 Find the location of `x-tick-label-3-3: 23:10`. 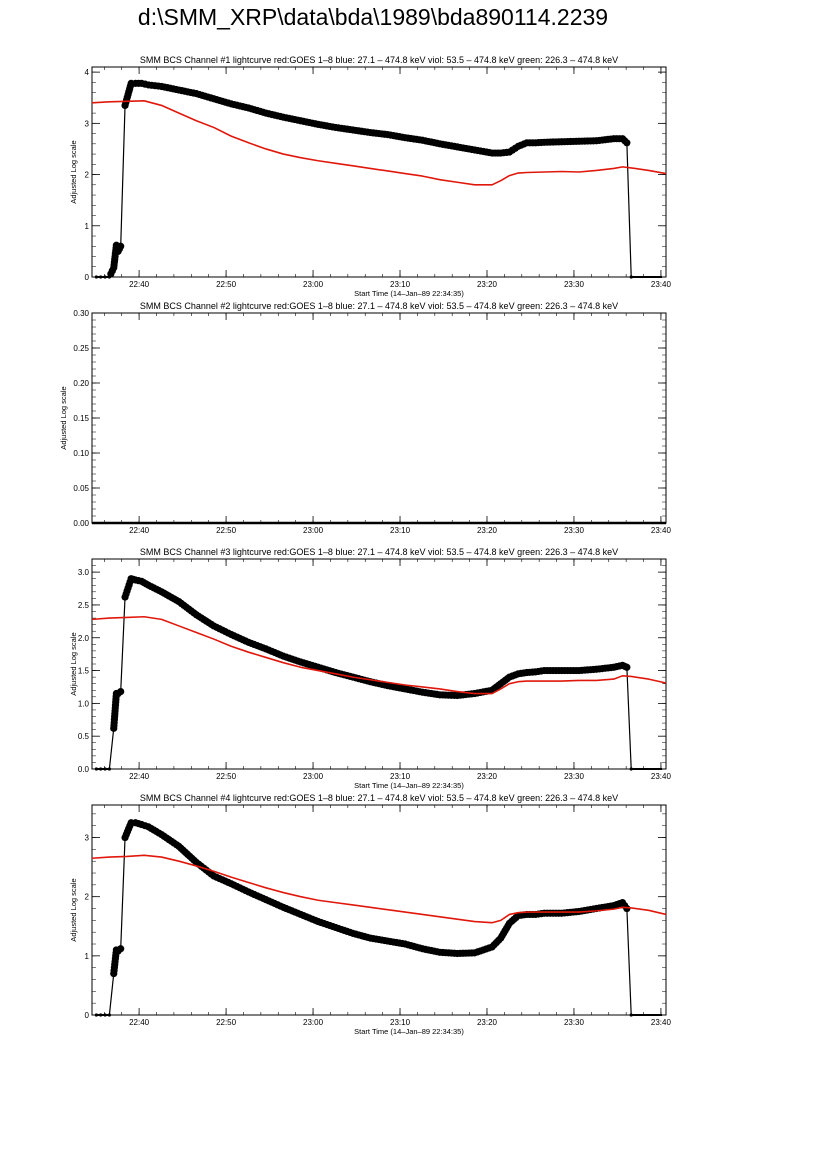

x-tick-label-3-3: 23:10 is located at coordinates (400, 776).